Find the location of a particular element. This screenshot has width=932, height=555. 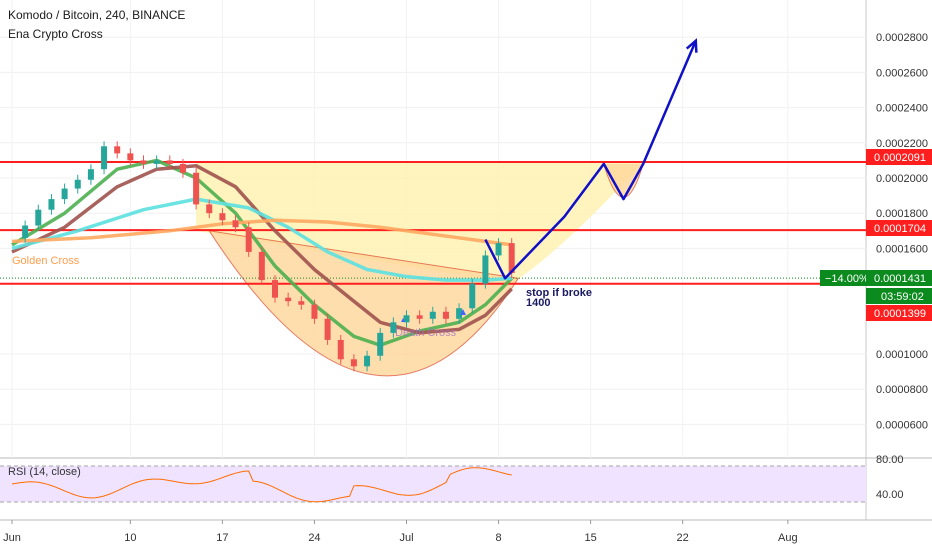

time-tick-label: Jul is located at coordinates (406, 538).